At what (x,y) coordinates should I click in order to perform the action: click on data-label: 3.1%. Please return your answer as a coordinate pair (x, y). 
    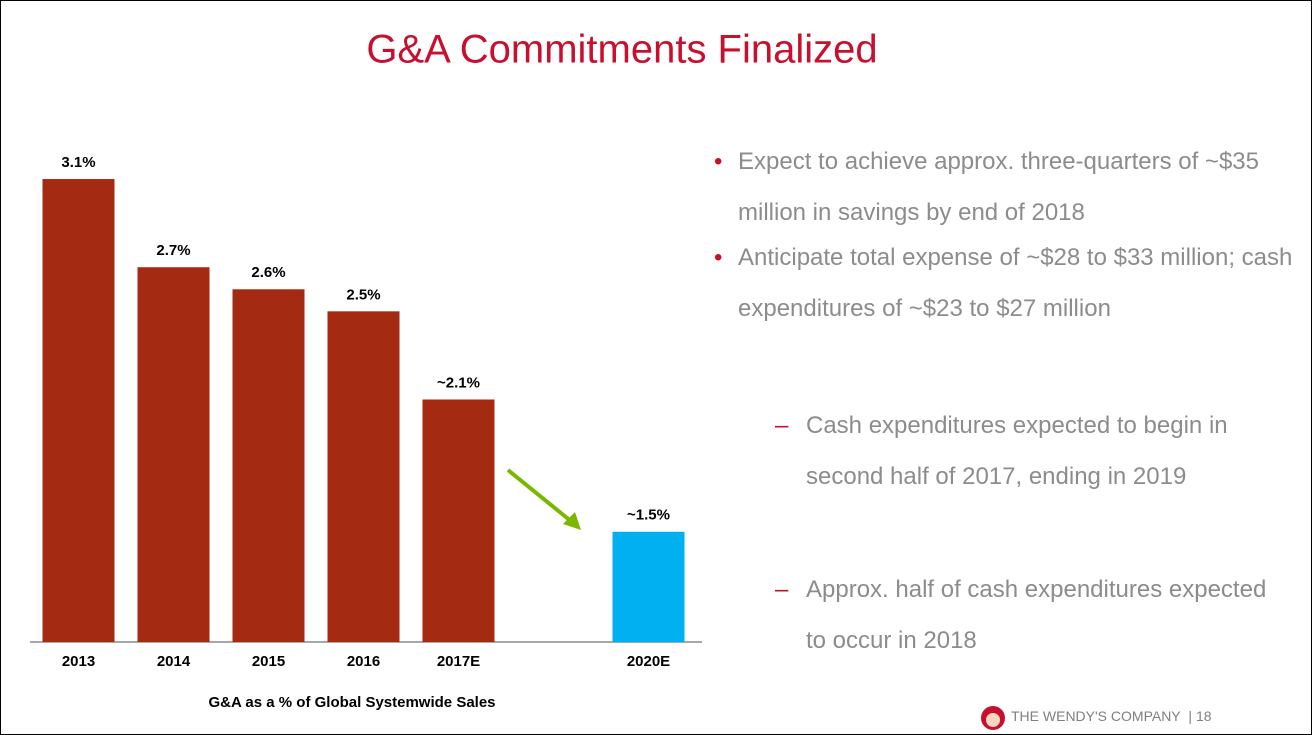
    Looking at the image, I should click on (78, 162).